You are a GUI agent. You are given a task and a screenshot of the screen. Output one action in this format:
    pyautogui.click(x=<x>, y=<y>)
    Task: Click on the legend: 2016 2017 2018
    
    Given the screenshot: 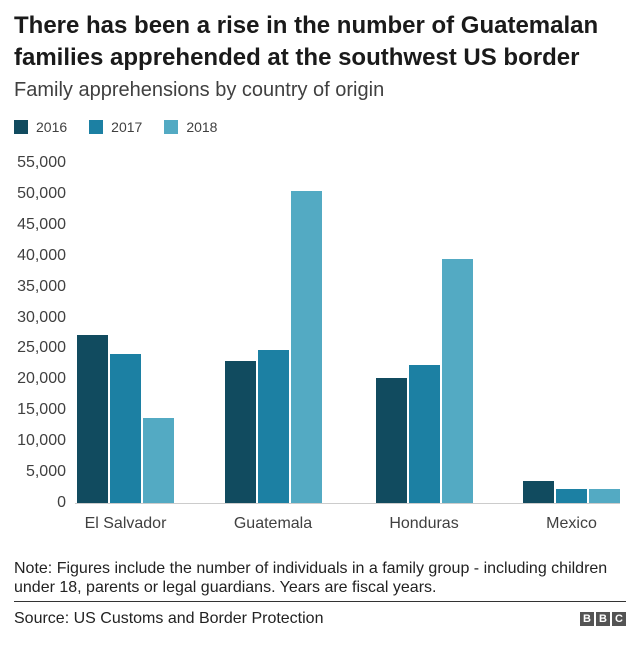 What is the action you would take?
    pyautogui.click(x=320, y=127)
    